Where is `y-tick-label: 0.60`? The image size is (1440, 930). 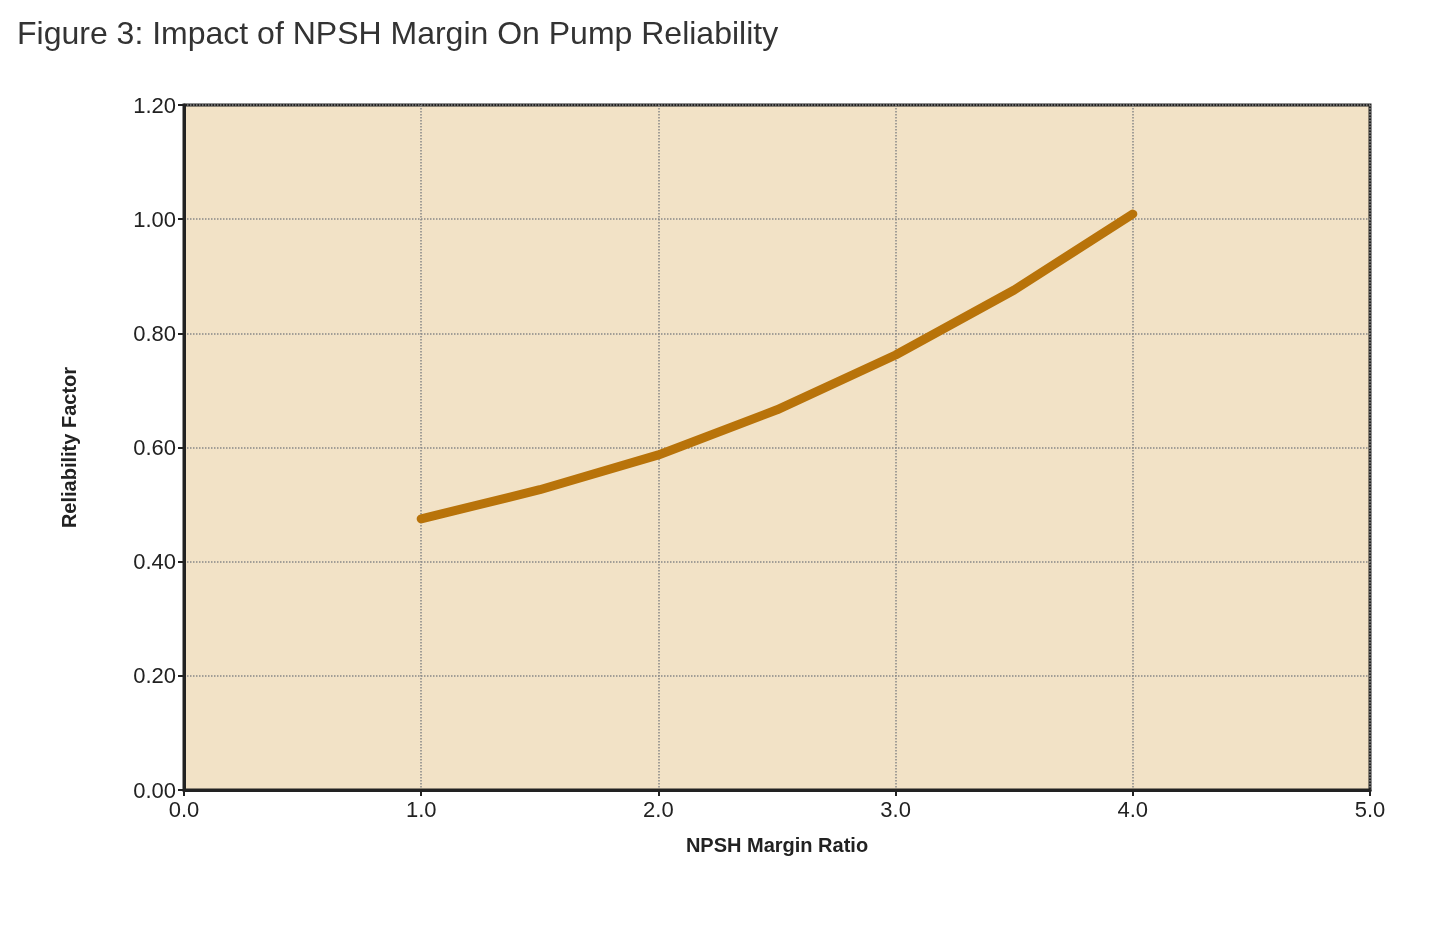 y-tick-label: 0.60 is located at coordinates (154, 447).